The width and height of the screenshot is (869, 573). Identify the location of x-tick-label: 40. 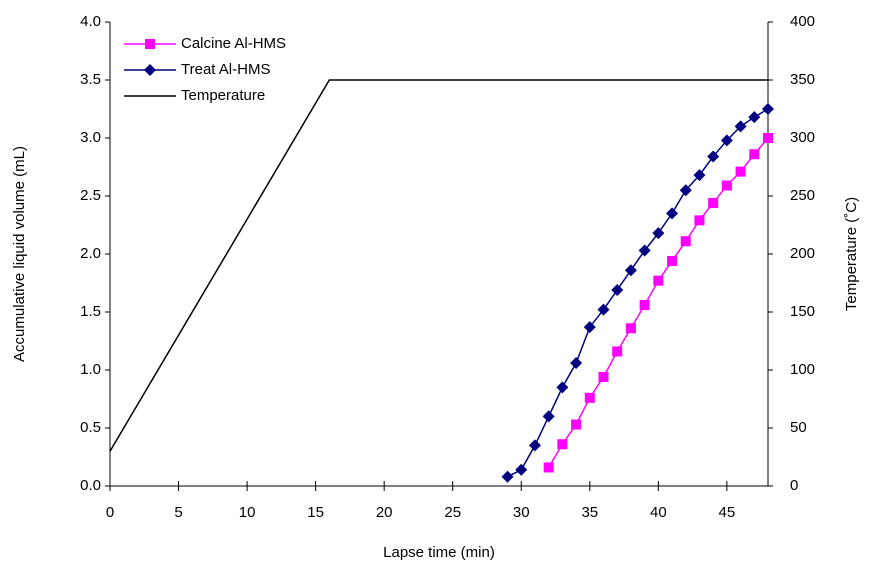
(658, 512).